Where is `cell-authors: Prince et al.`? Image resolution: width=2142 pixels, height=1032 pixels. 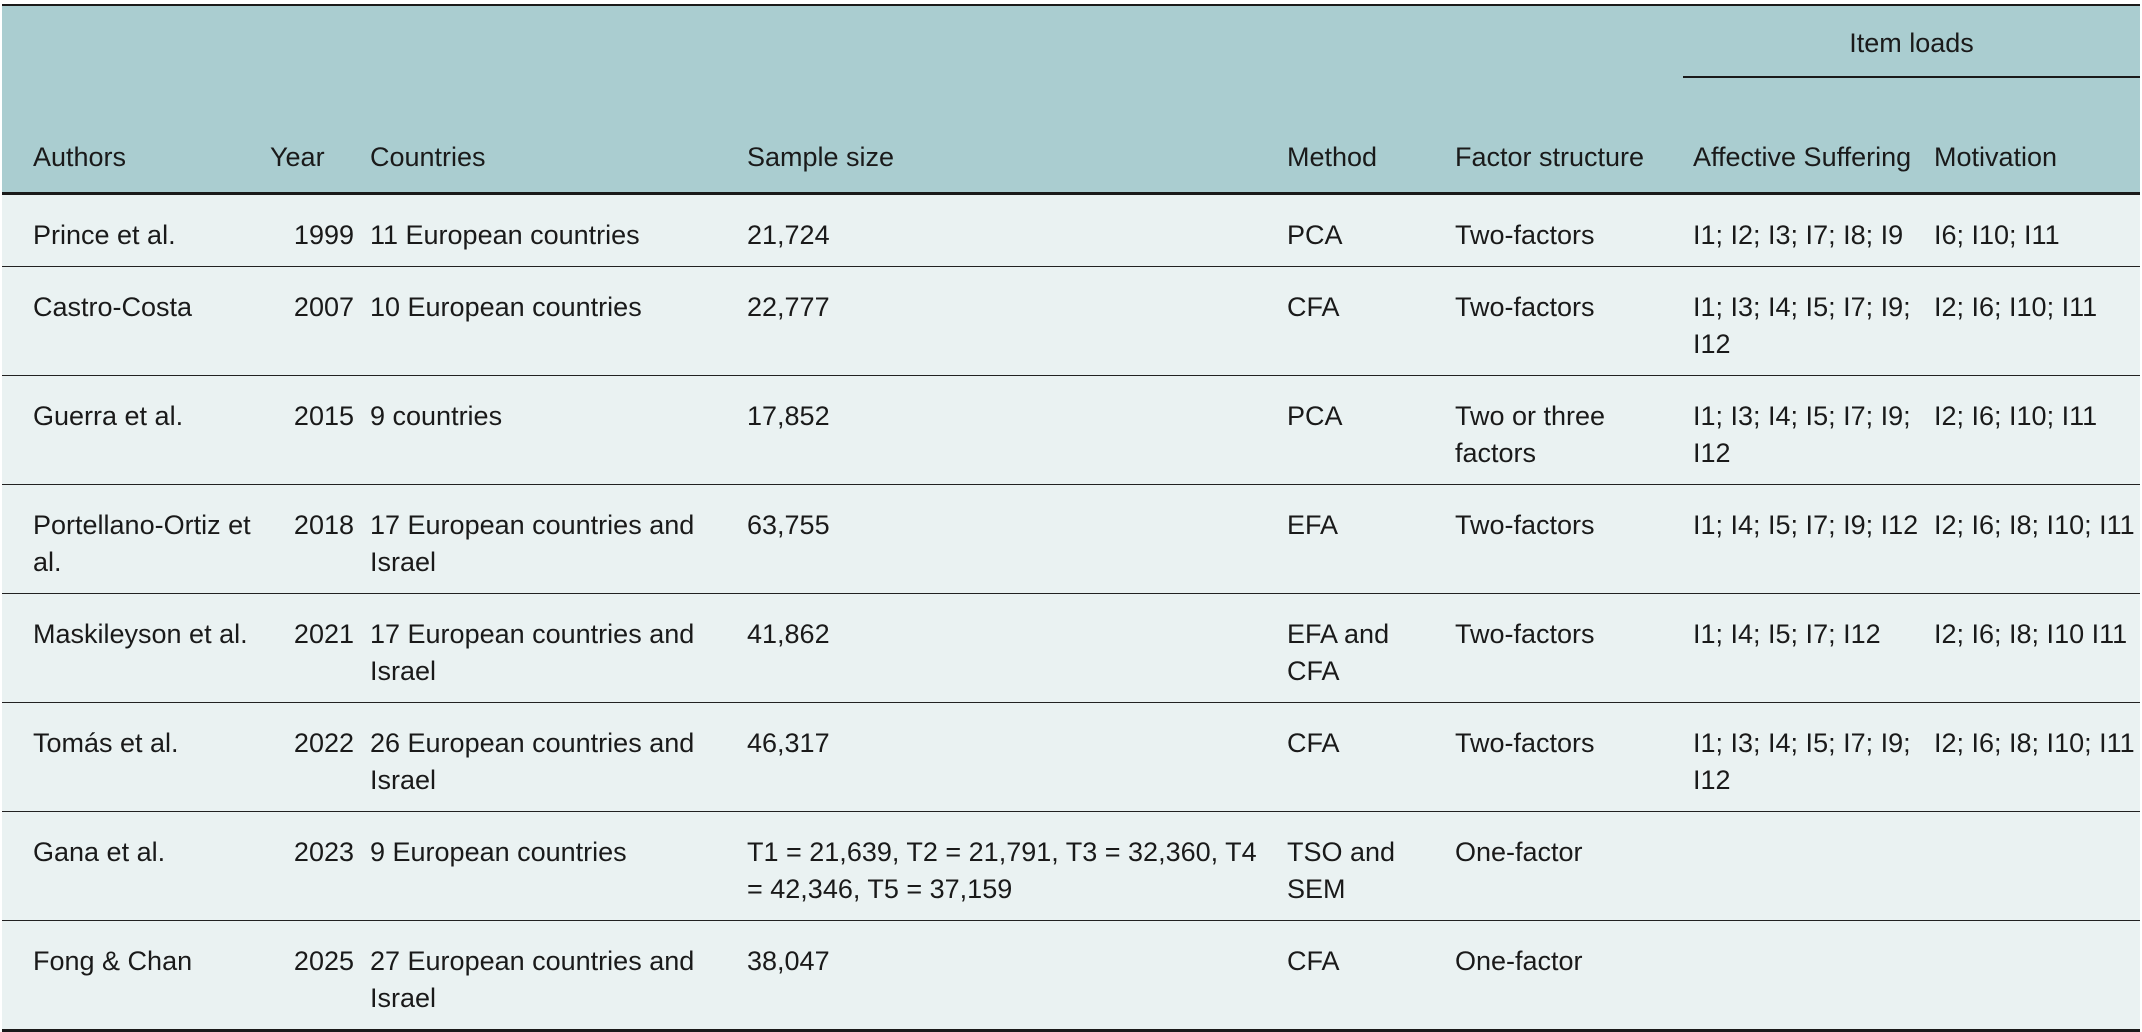 cell-authors: Prince et al. is located at coordinates (104, 235).